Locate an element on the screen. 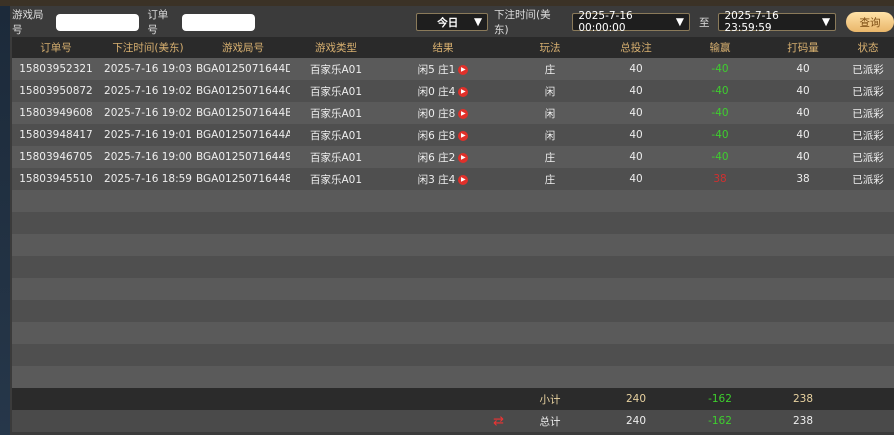  round-input is located at coordinates (98, 22).